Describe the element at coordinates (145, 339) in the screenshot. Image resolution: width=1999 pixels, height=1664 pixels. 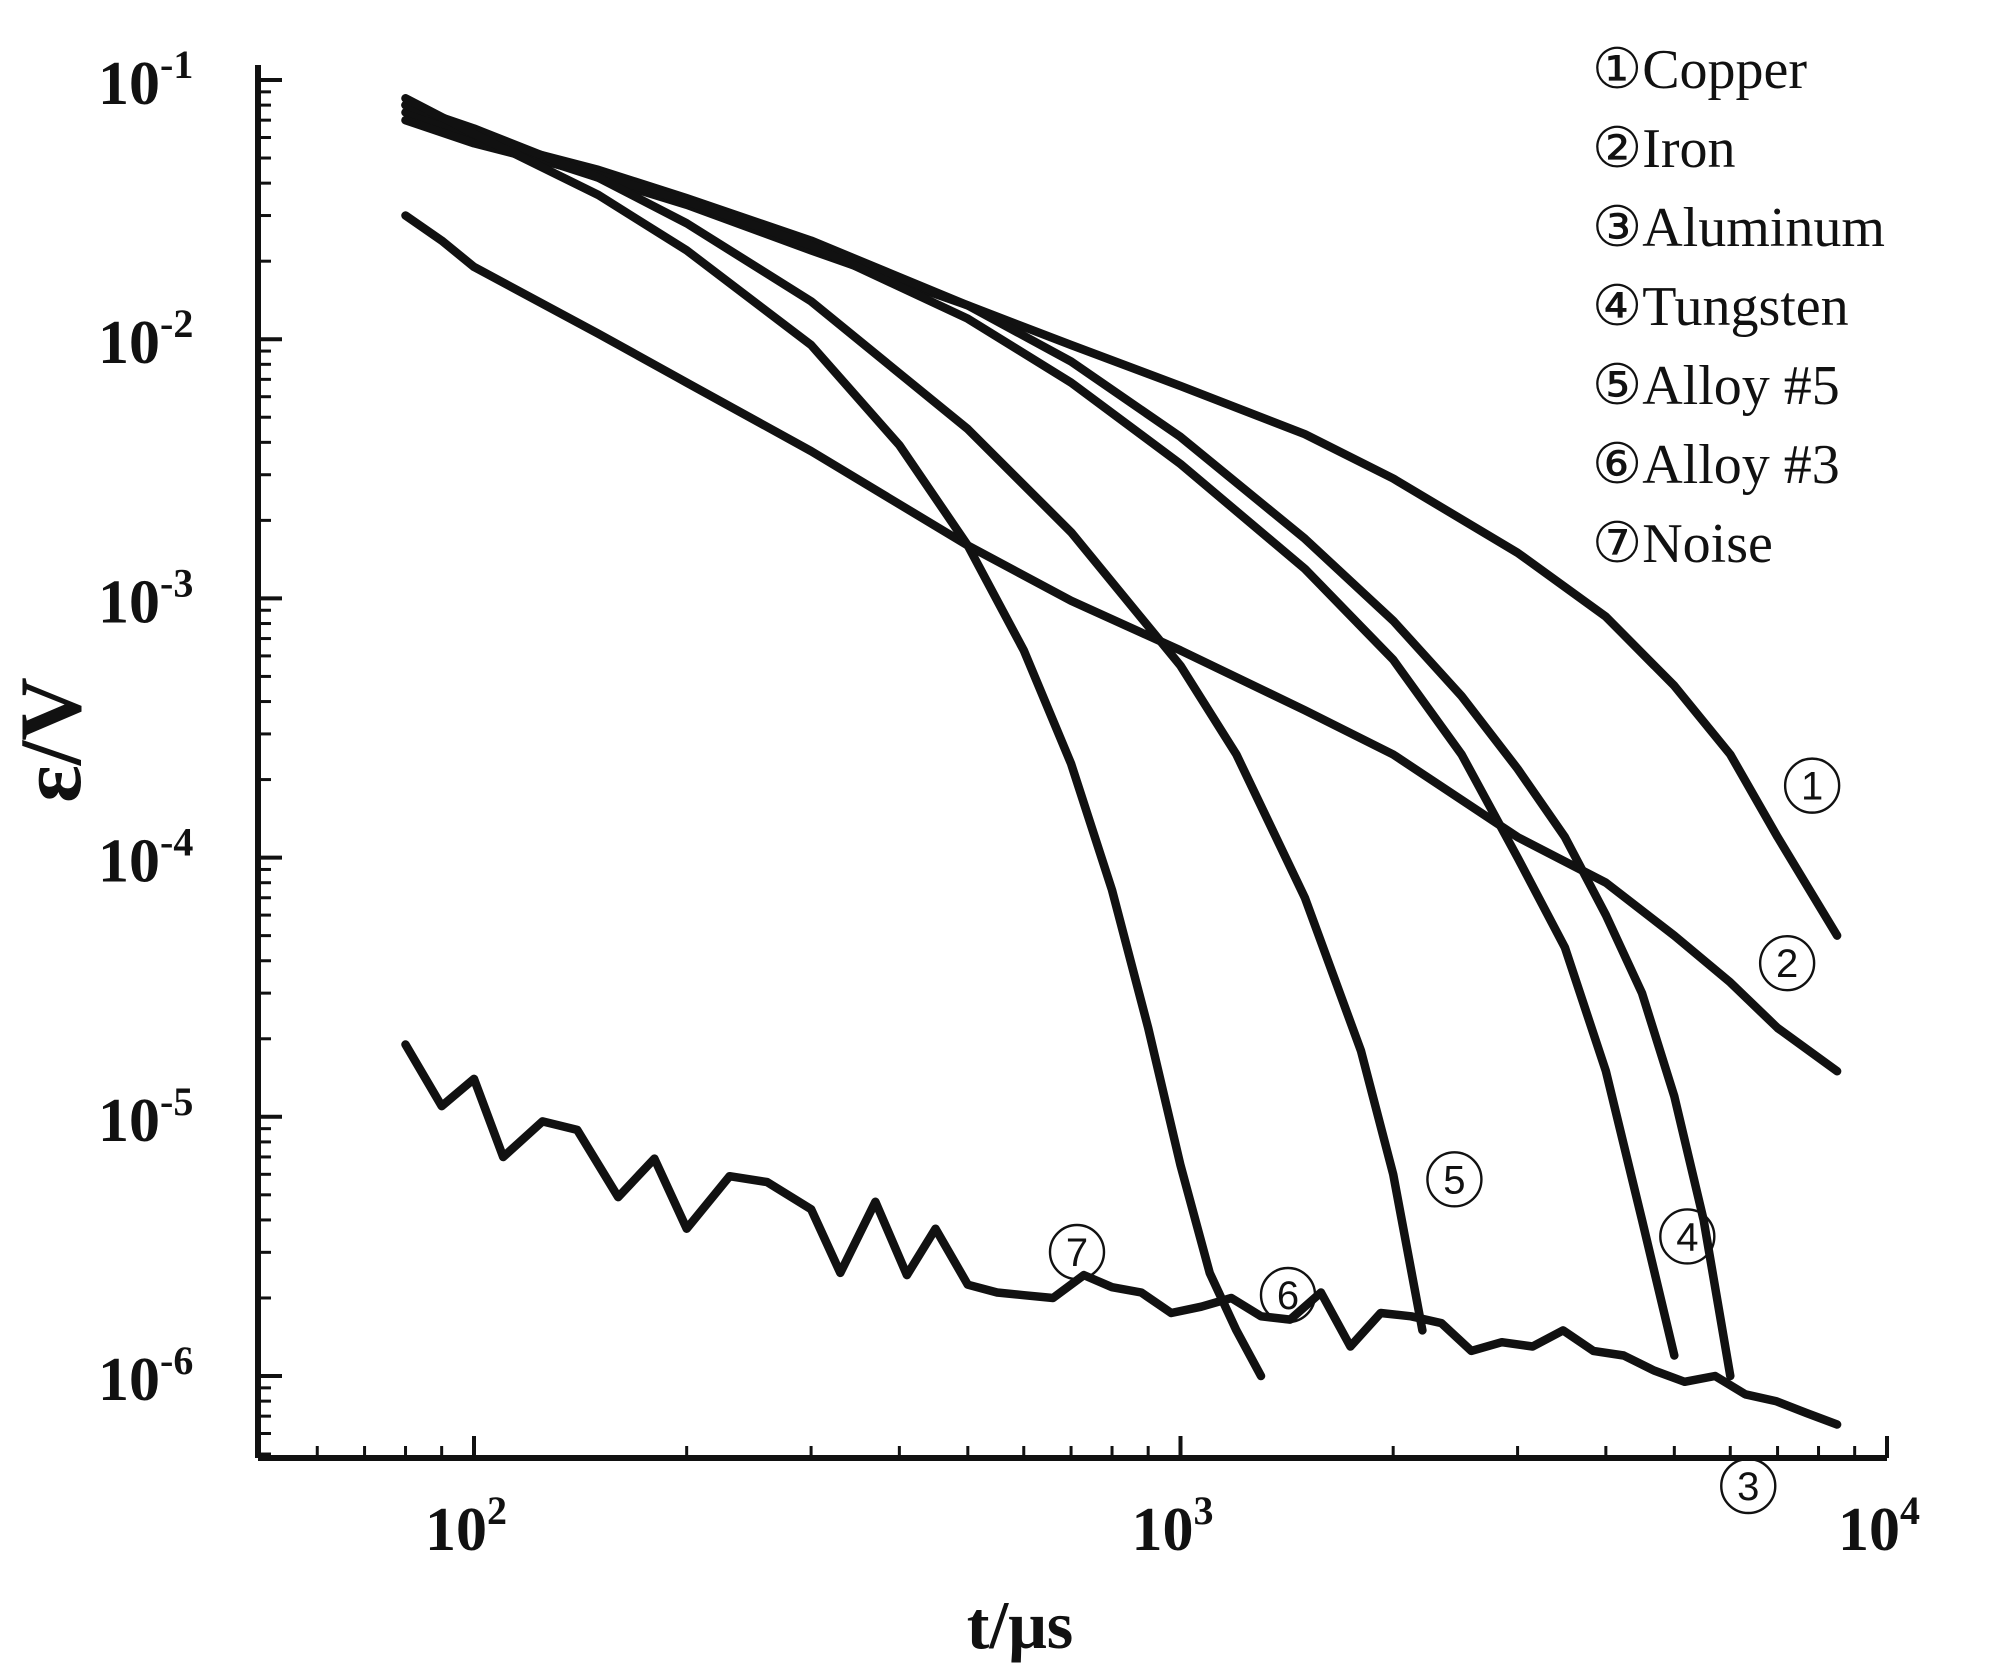
I see `y-tick-label: 10⁻²` at that location.